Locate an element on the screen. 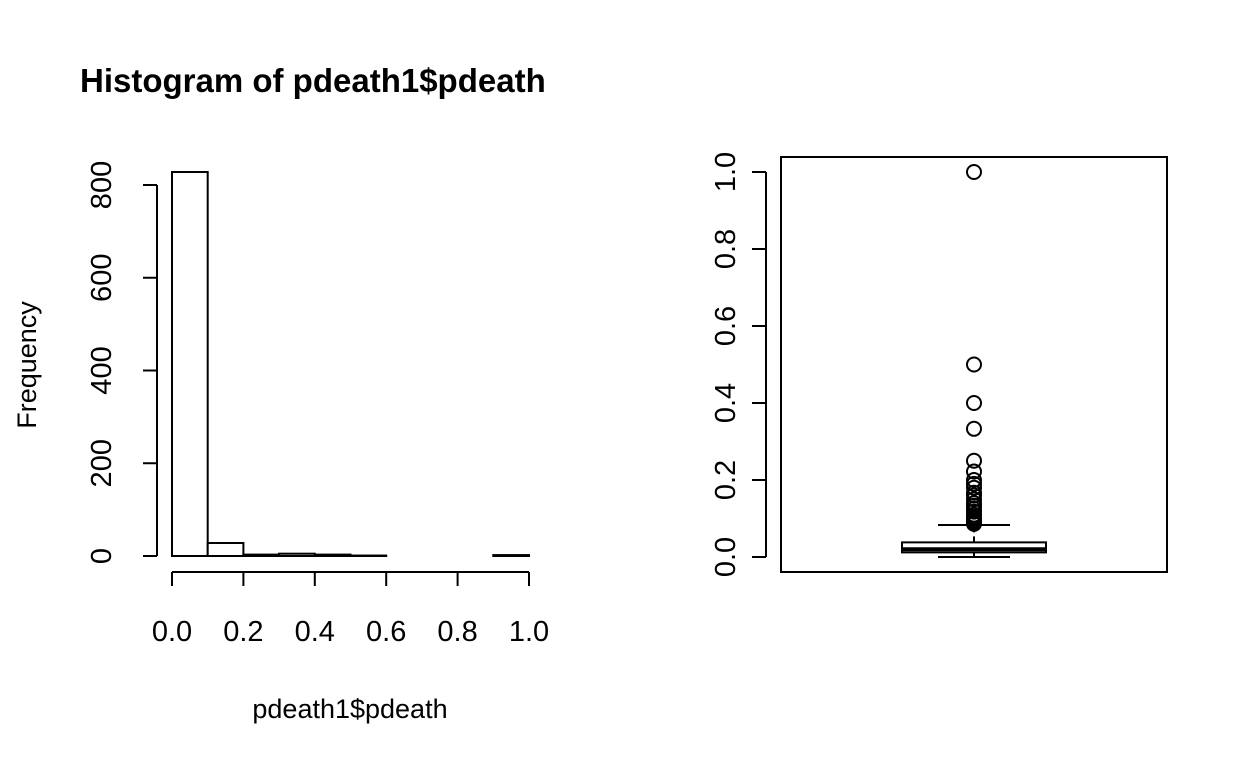 This screenshot has height=768, width=1248. histogram-x-tick-label-2: 0.4 is located at coordinates (315, 632).